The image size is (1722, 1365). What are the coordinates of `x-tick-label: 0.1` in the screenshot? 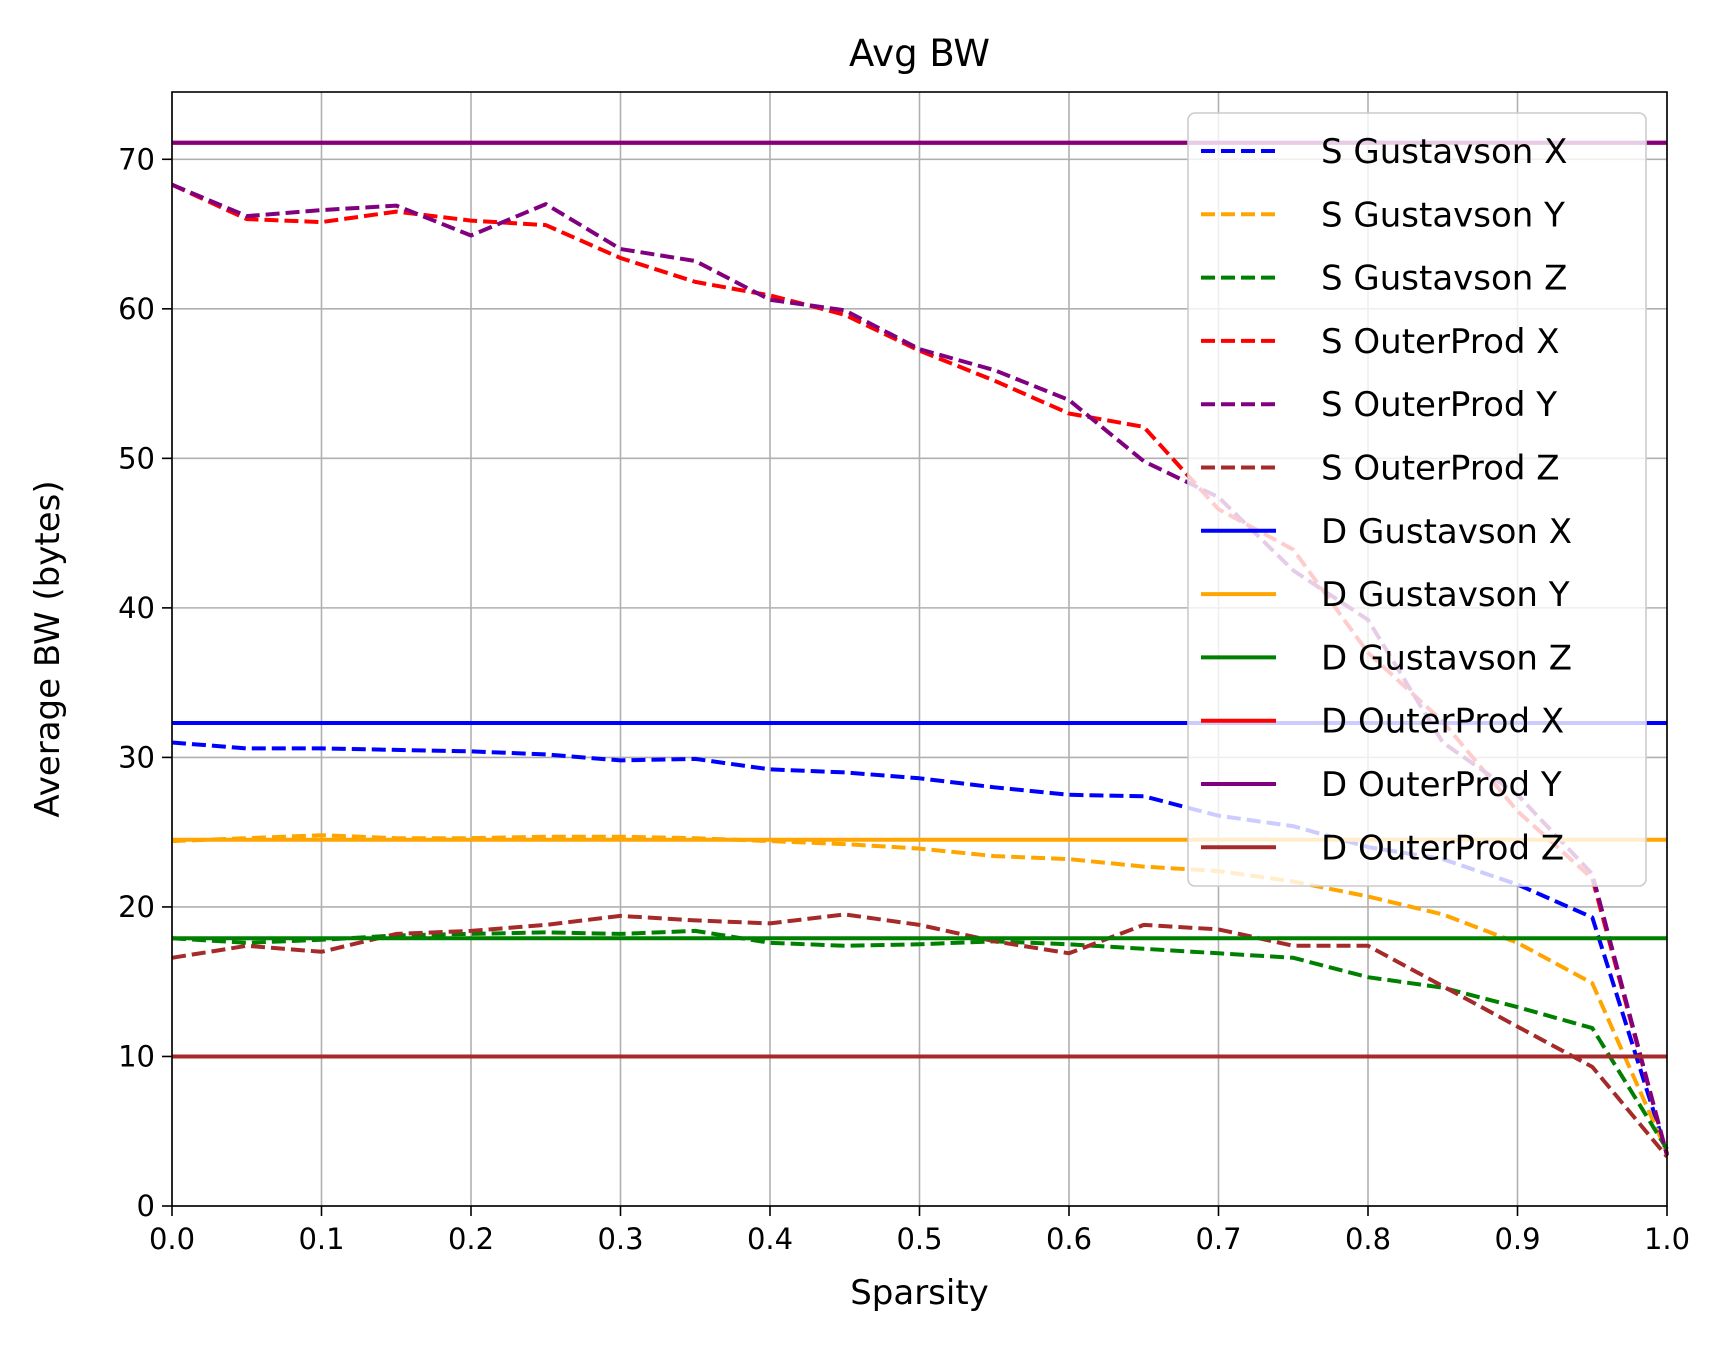 It's located at (321, 1239).